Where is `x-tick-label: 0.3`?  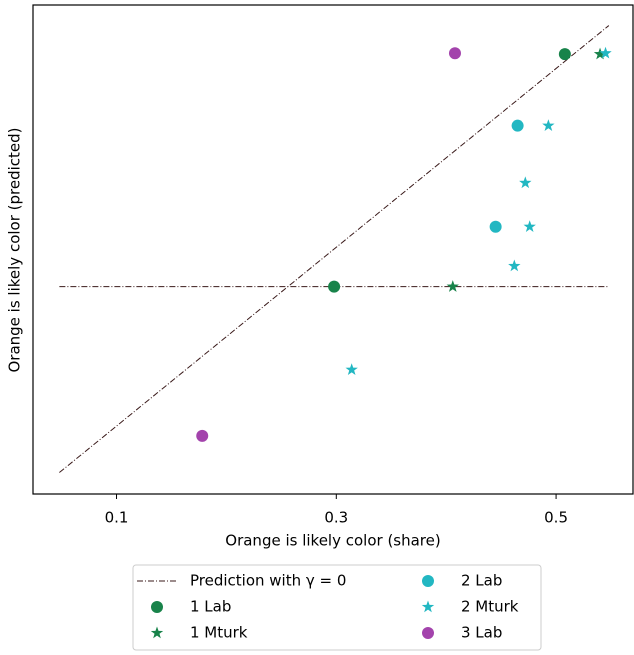
x-tick-label: 0.3 is located at coordinates (336, 518).